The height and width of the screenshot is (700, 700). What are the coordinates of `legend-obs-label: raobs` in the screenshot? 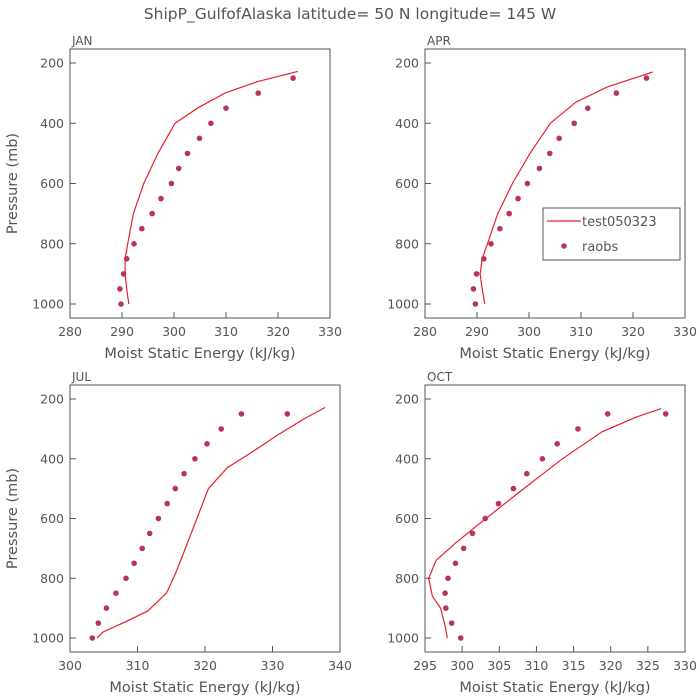 It's located at (600, 247).